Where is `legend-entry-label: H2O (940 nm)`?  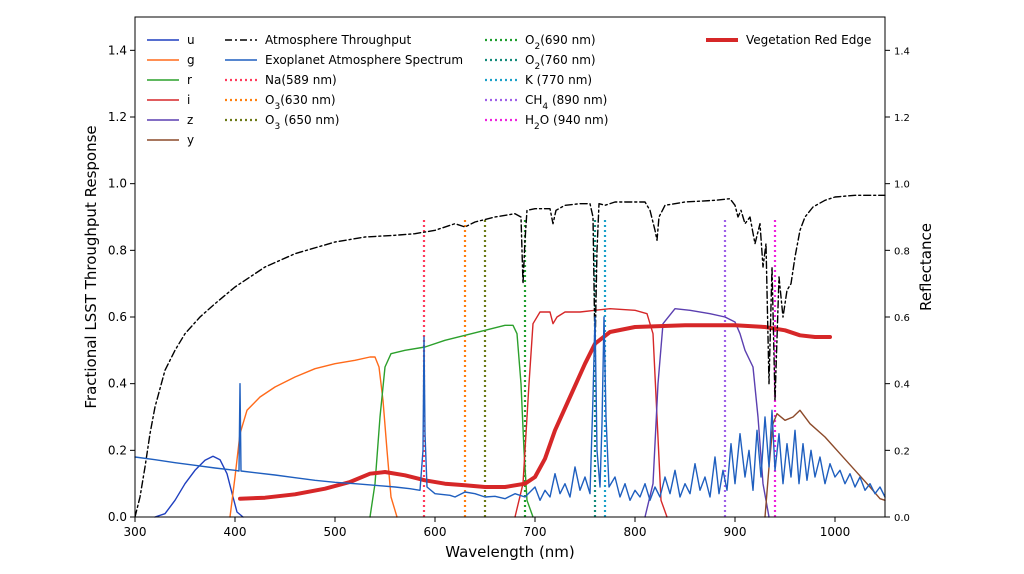
legend-entry-label: H2O (940 nm) is located at coordinates (566, 122).